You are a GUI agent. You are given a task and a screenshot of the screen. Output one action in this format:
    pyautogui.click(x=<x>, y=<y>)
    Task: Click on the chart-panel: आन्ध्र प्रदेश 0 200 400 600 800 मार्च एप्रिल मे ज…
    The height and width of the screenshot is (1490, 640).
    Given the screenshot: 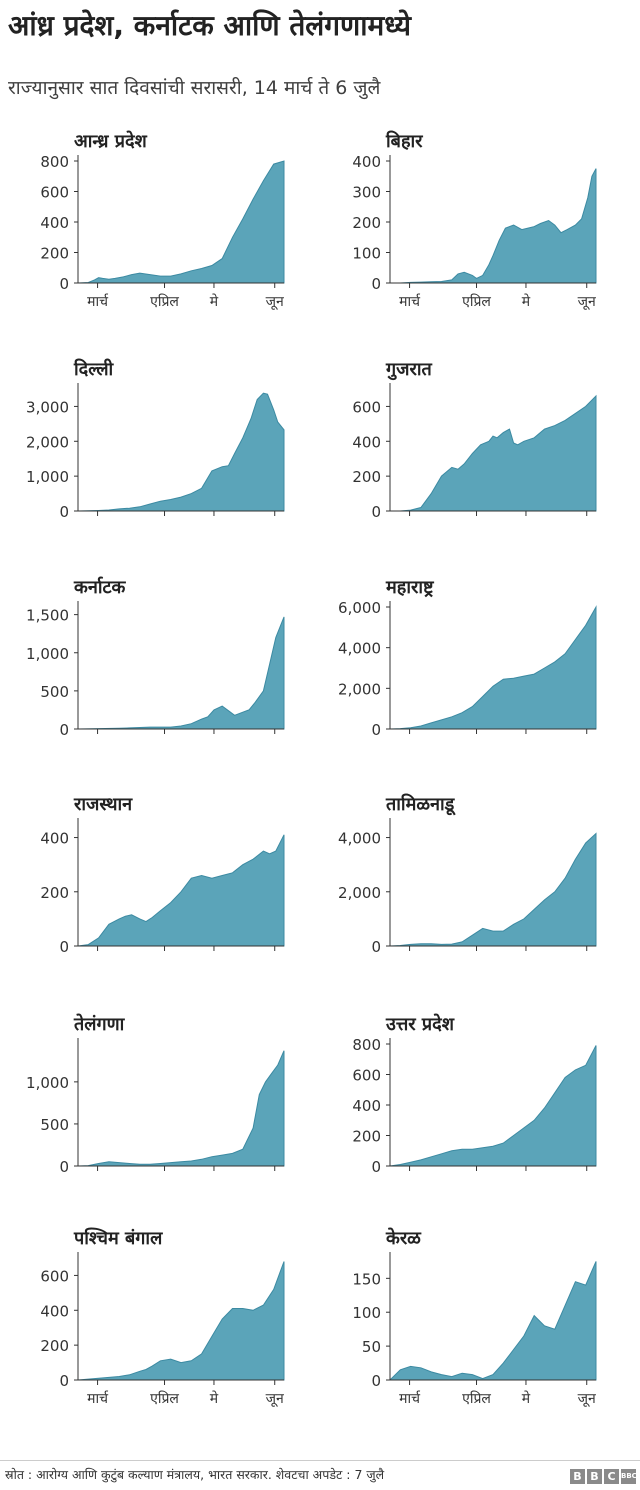 What is the action you would take?
    pyautogui.click(x=162, y=220)
    